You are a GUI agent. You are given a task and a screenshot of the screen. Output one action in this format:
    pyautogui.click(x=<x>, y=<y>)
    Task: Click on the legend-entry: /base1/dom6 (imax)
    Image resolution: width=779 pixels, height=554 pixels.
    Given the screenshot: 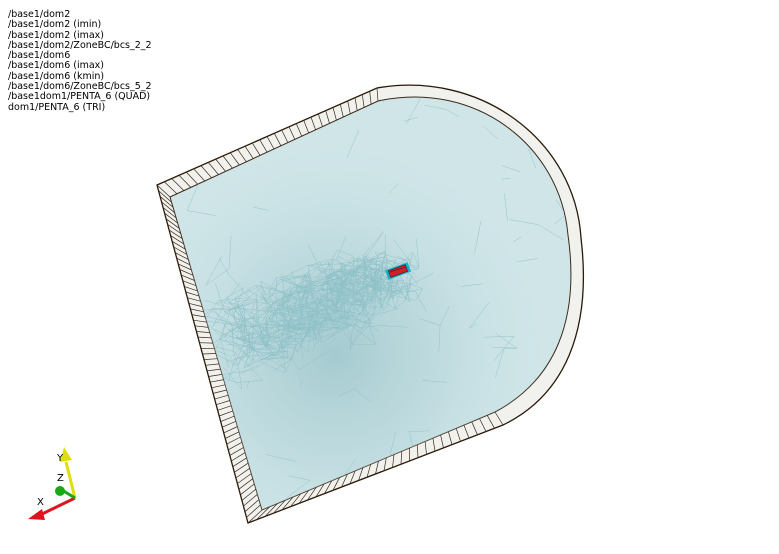 What is the action you would take?
    pyautogui.click(x=56, y=66)
    